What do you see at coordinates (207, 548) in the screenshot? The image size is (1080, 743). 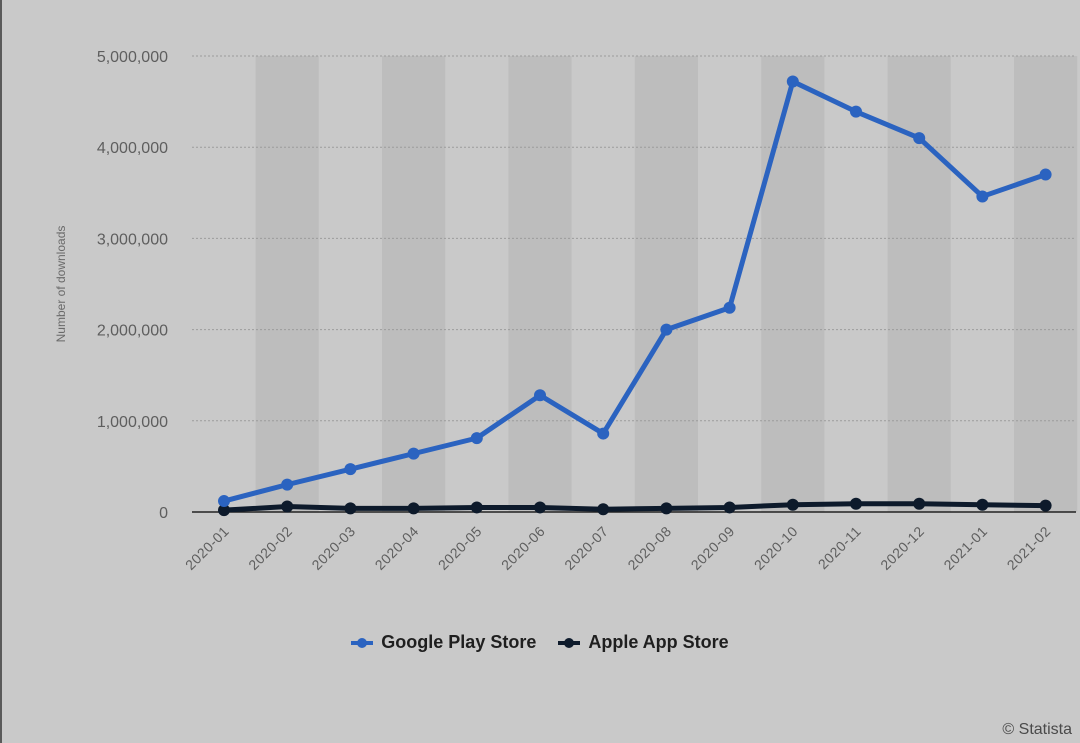 I see `x-tick-label: 2020-01` at bounding box center [207, 548].